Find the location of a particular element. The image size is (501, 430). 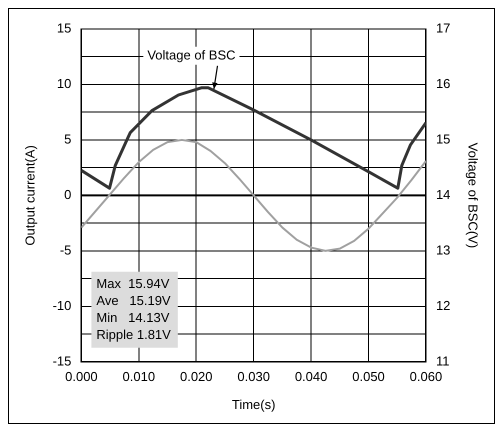

y2-tick-label: 16 is located at coordinates (443, 84).